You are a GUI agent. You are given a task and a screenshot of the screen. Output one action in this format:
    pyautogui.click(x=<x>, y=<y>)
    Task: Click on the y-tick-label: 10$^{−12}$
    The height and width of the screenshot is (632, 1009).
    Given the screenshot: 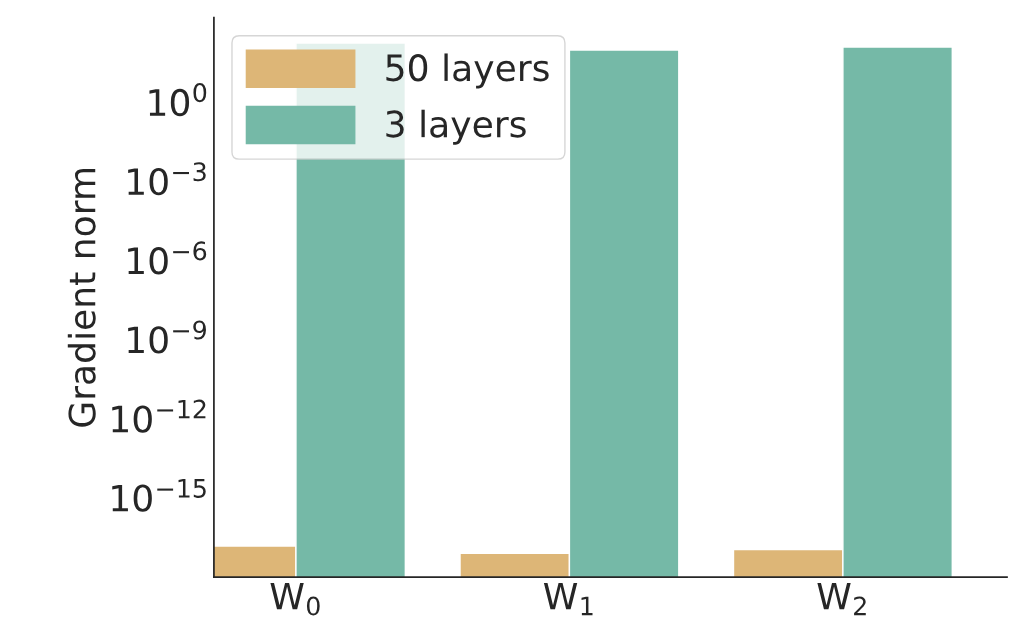 What is the action you would take?
    pyautogui.click(x=159, y=416)
    